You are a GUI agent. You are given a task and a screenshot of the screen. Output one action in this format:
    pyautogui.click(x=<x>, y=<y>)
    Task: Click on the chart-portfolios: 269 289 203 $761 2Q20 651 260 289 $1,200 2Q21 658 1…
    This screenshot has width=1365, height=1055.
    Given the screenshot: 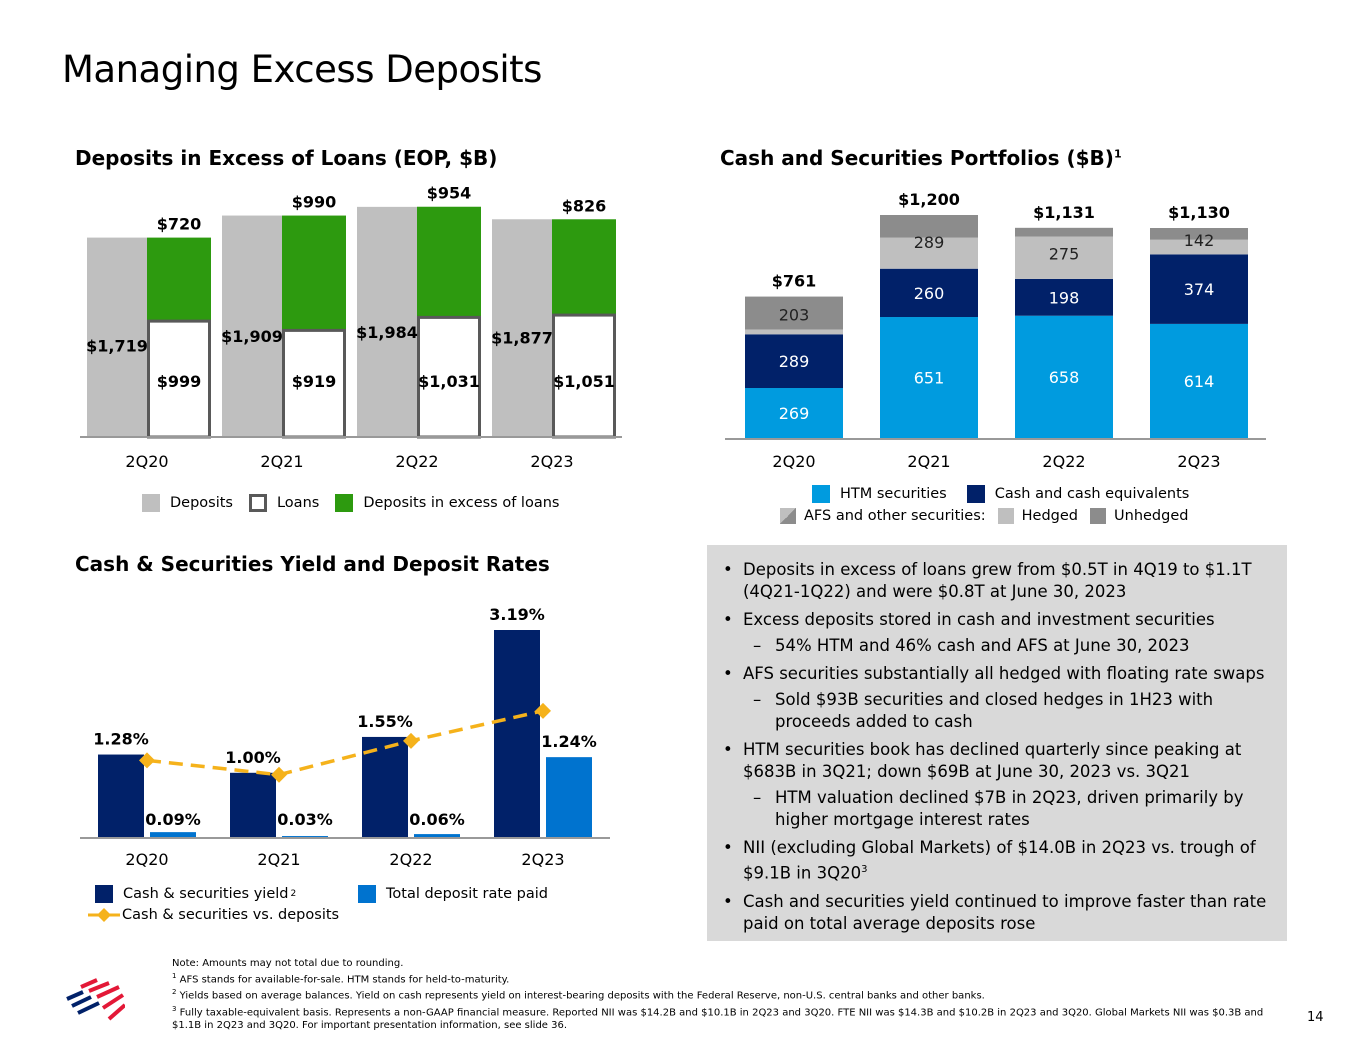 What is the action you would take?
    pyautogui.click(x=995, y=330)
    